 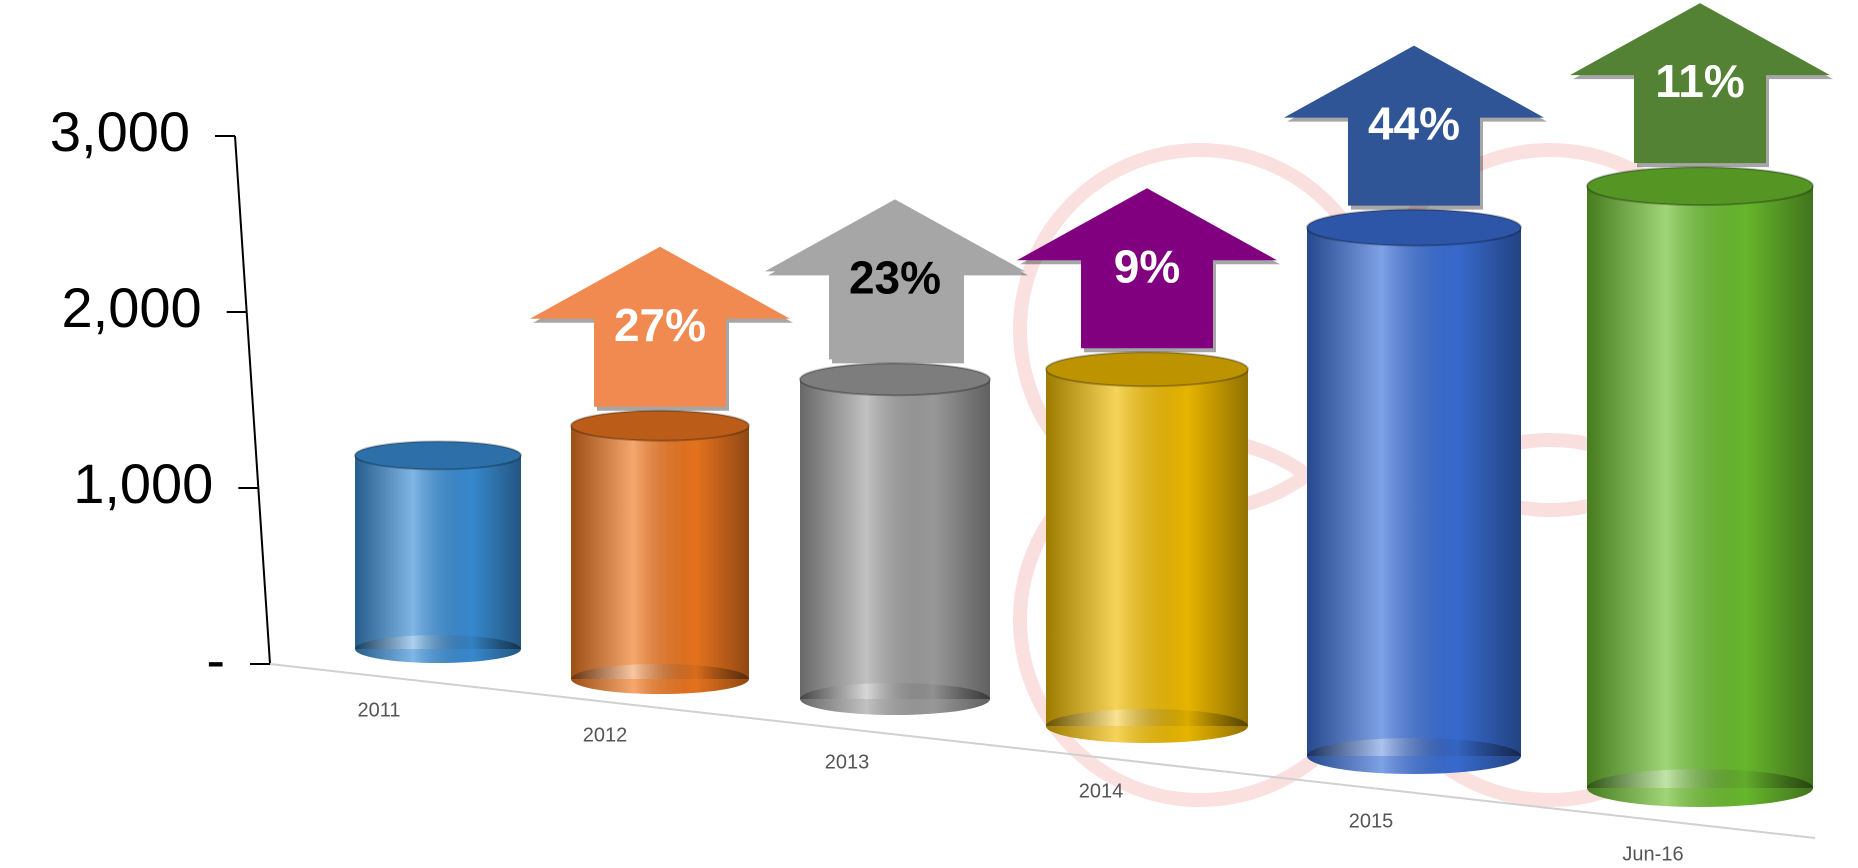 What do you see at coordinates (252, 400) in the screenshot?
I see `y-axis` at bounding box center [252, 400].